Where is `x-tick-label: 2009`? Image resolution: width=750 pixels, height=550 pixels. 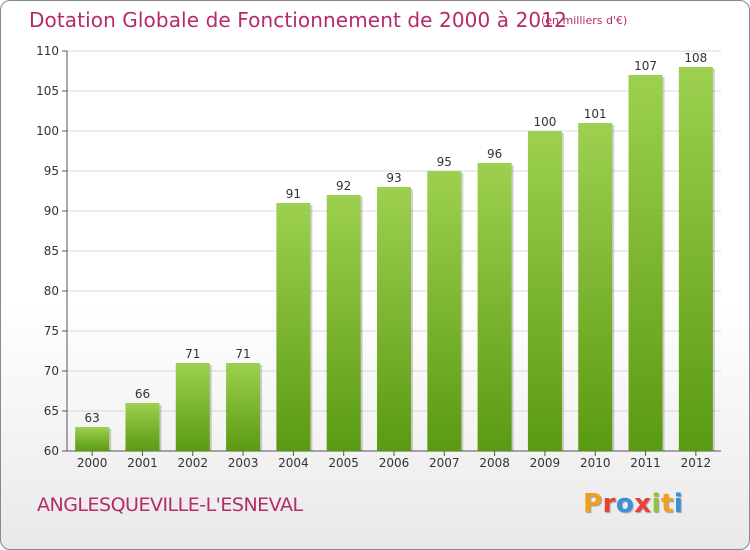
x-tick-label: 2009 is located at coordinates (545, 463).